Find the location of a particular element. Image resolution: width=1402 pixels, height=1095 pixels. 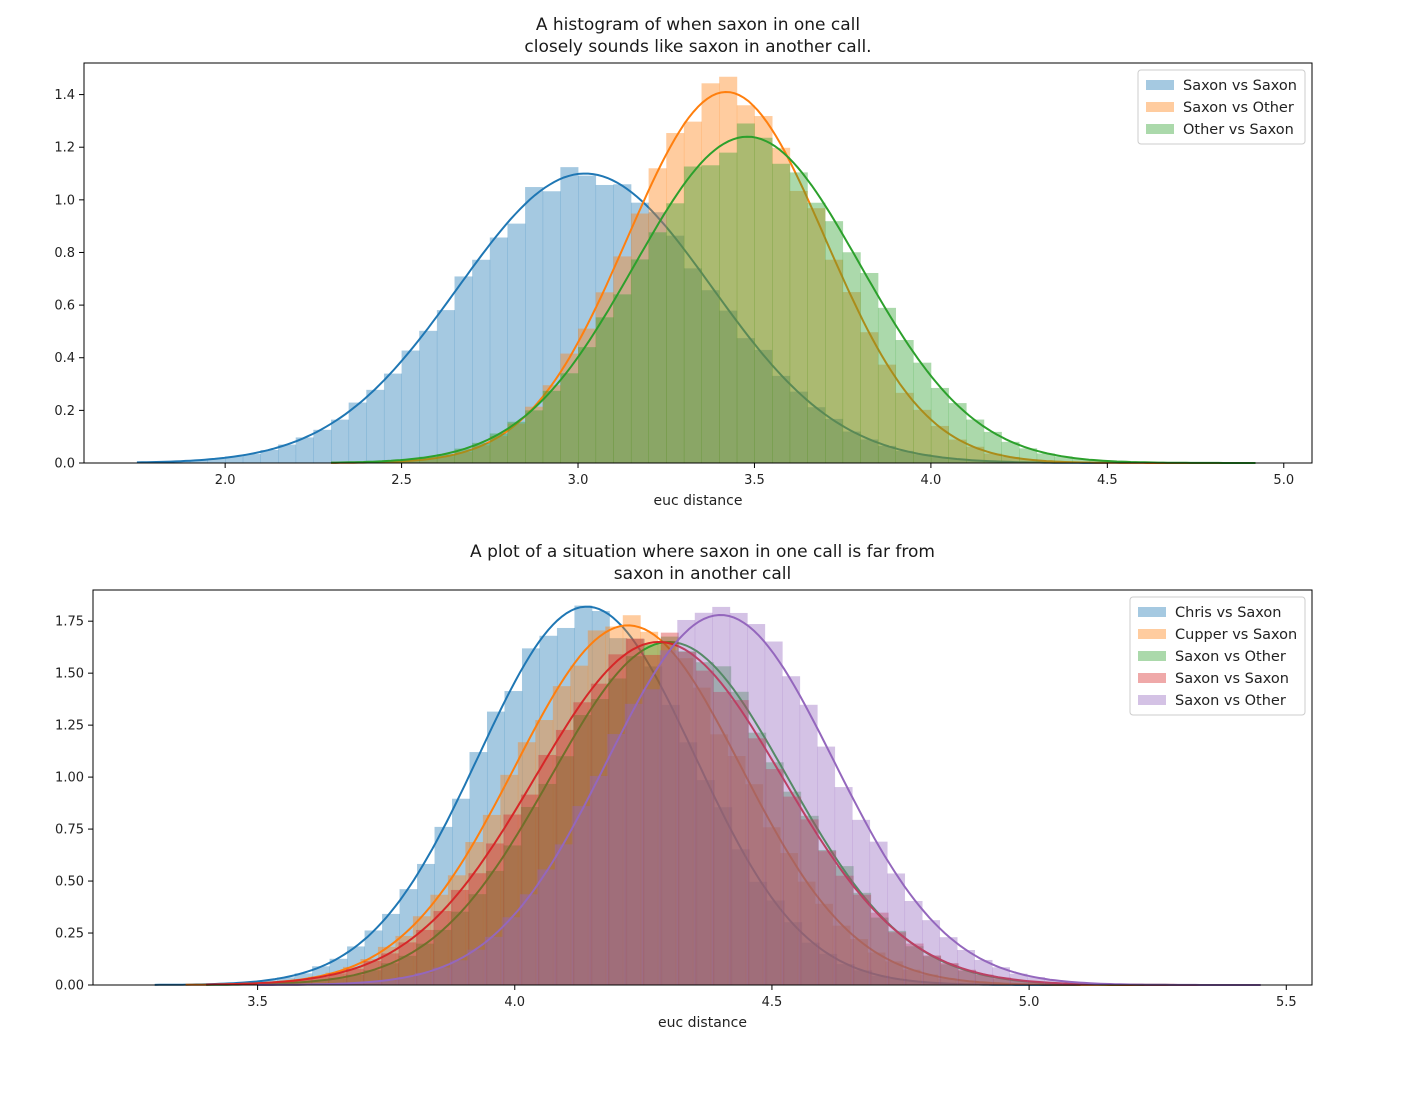

x-axis-label: euc distance is located at coordinates (698, 501).